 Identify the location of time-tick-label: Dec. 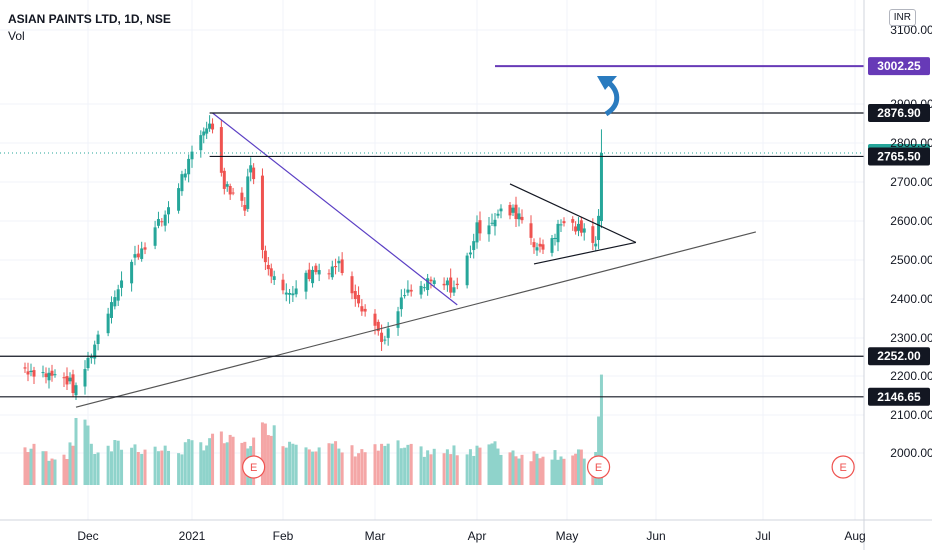
(87, 536).